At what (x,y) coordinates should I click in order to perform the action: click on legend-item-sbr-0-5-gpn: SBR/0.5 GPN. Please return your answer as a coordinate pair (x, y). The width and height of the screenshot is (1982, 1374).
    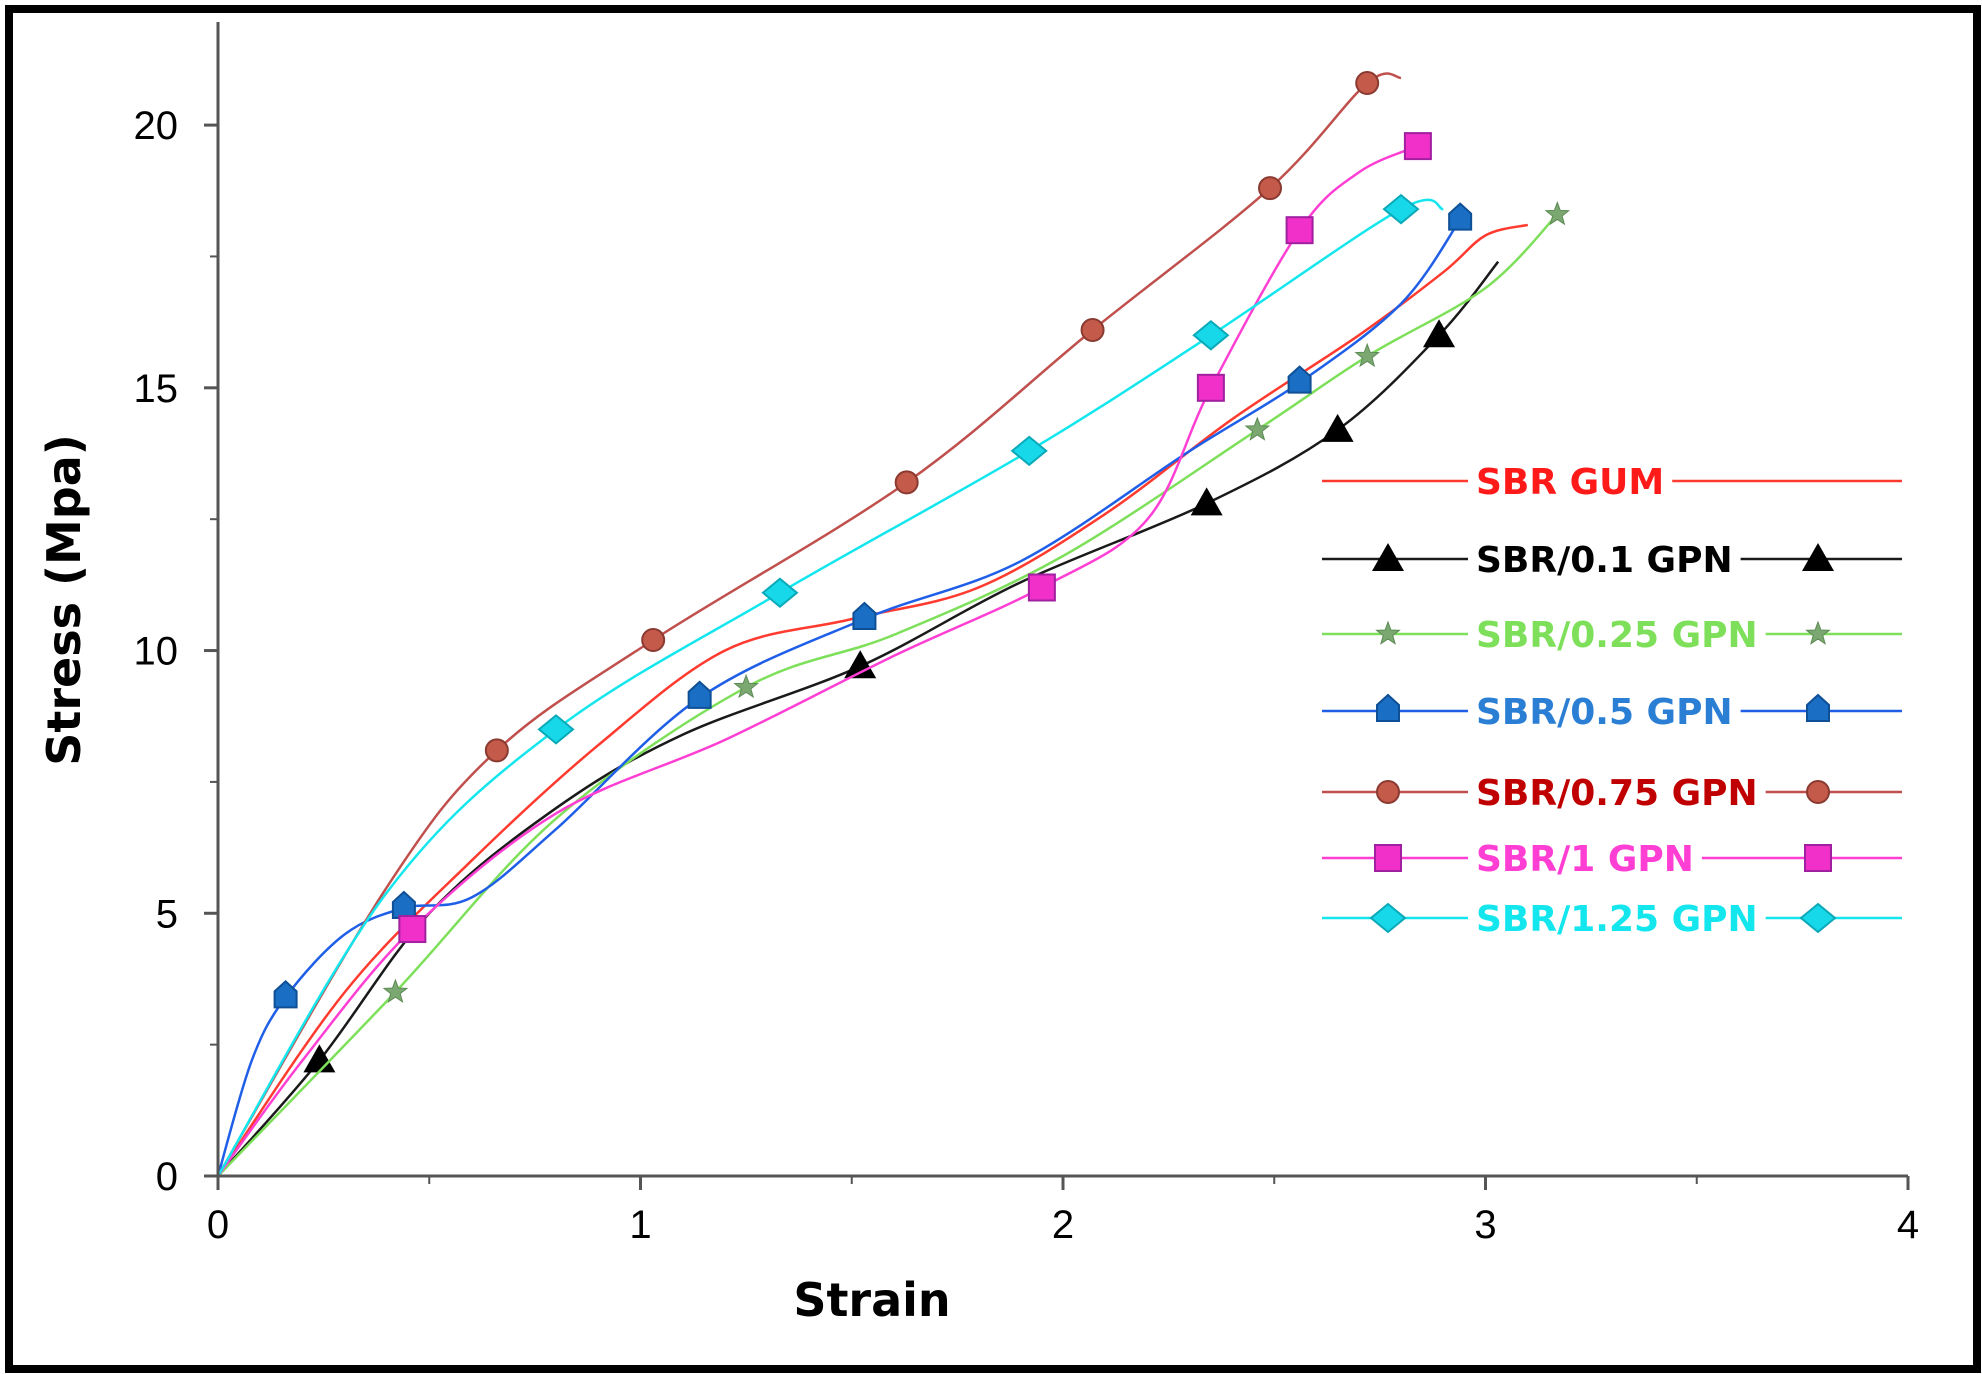
    Looking at the image, I should click on (1612, 712).